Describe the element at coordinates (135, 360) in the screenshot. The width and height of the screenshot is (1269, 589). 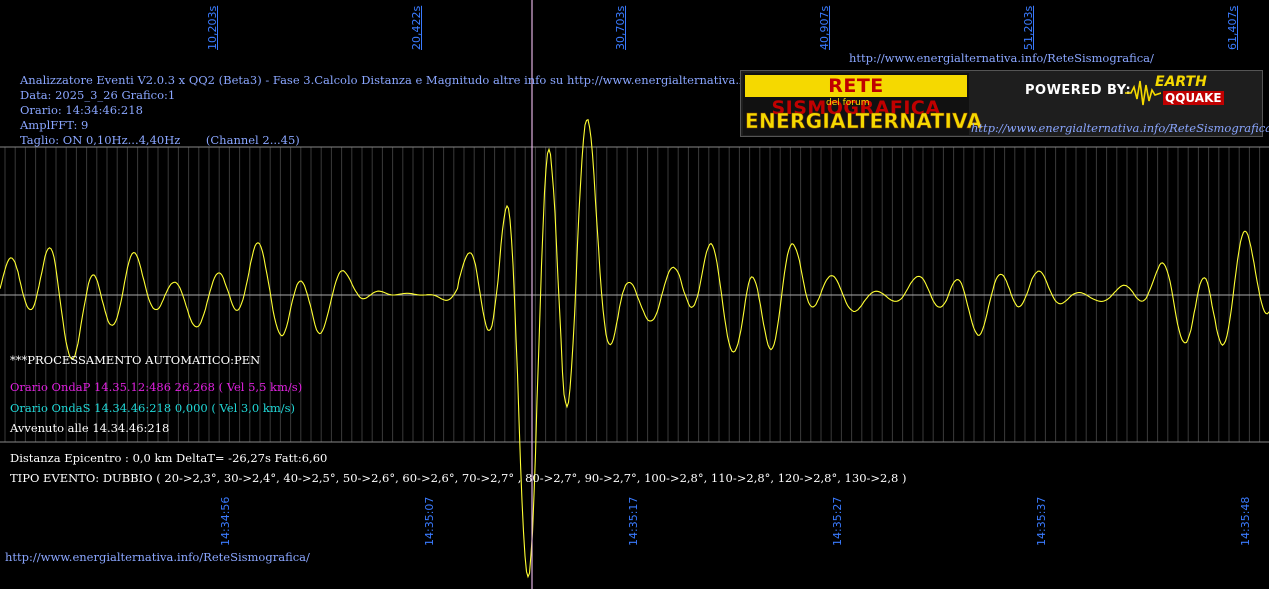
I see `processing-status: ***PROCESSAMENTO AUTOMATICO:PEN` at that location.